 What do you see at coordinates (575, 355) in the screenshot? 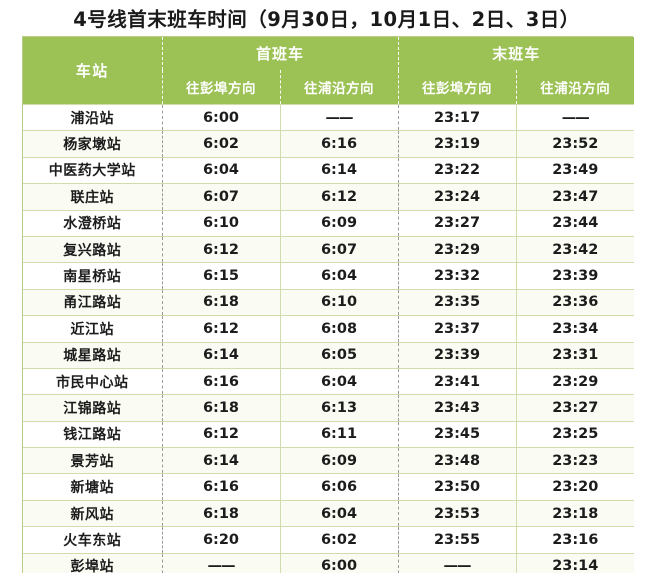
I see `cell-last-toward-puyan: 23:31` at bounding box center [575, 355].